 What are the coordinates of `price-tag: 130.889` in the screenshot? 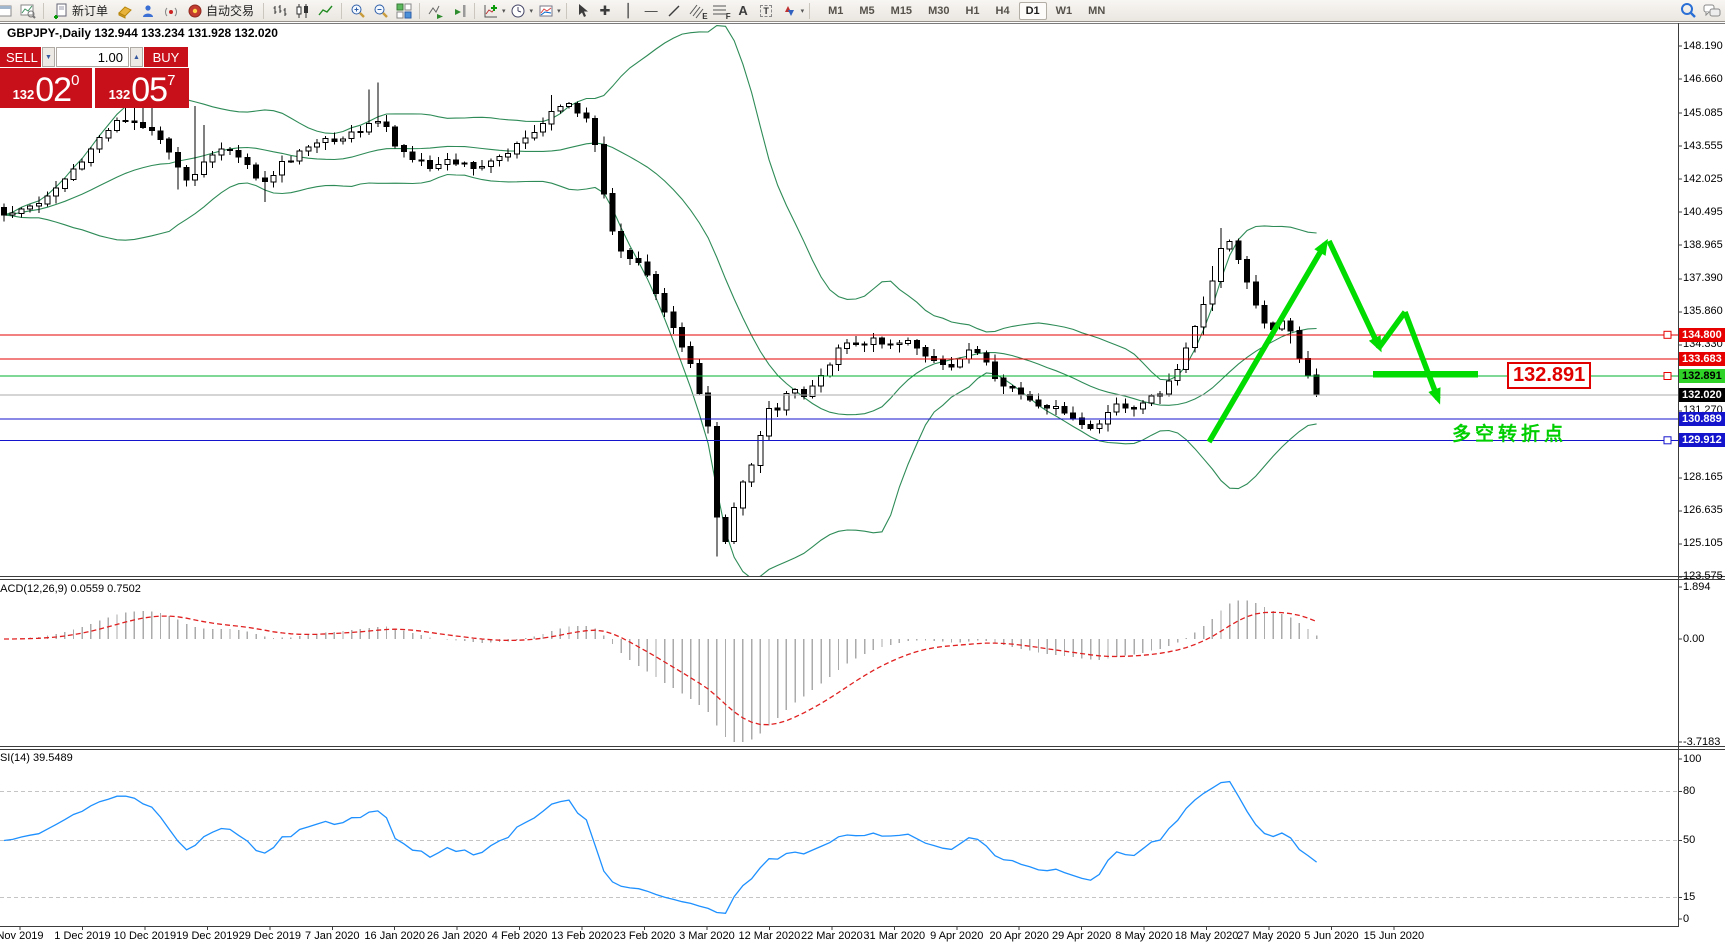 It's located at (1702, 419).